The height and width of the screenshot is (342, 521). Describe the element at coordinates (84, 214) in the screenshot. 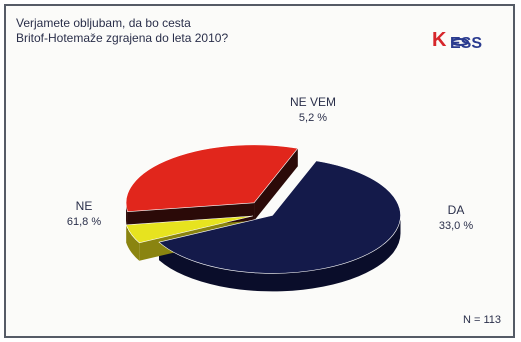

I see `label-ne: NE 61,8 %` at that location.